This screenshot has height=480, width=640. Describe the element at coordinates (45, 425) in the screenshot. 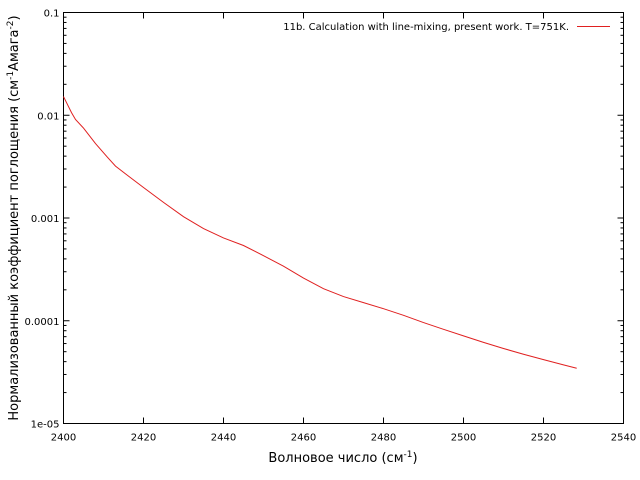

I see `y-tick-label: 1e-05` at that location.